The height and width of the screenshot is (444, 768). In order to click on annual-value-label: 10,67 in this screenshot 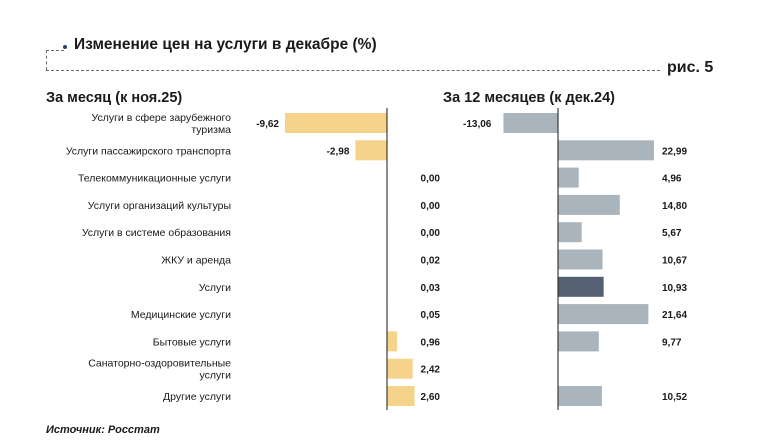, I will do `click(674, 261)`.